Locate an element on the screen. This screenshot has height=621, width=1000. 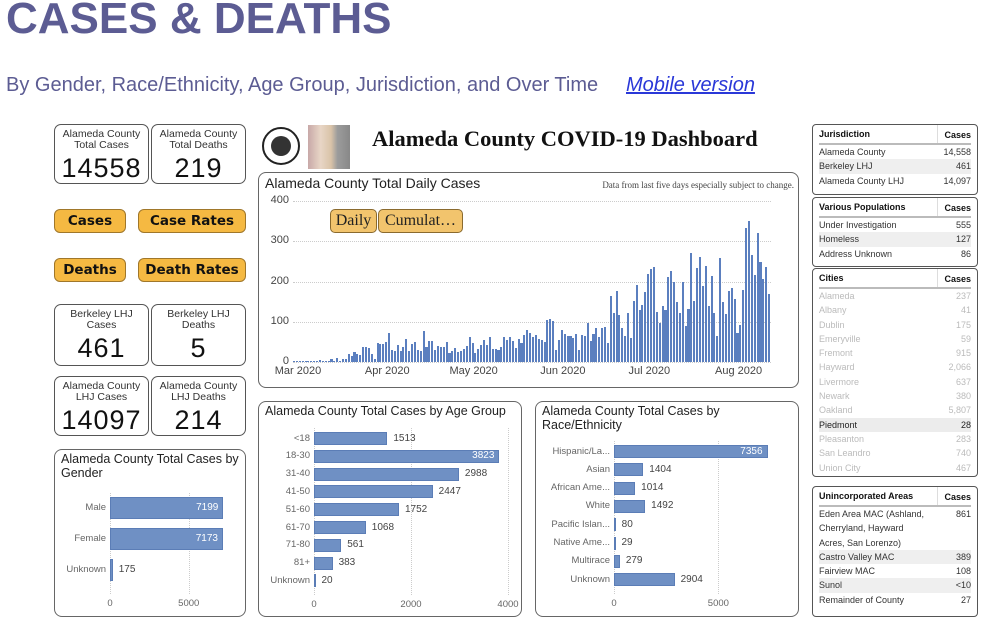
cases-button: Cases is located at coordinates (90, 221).